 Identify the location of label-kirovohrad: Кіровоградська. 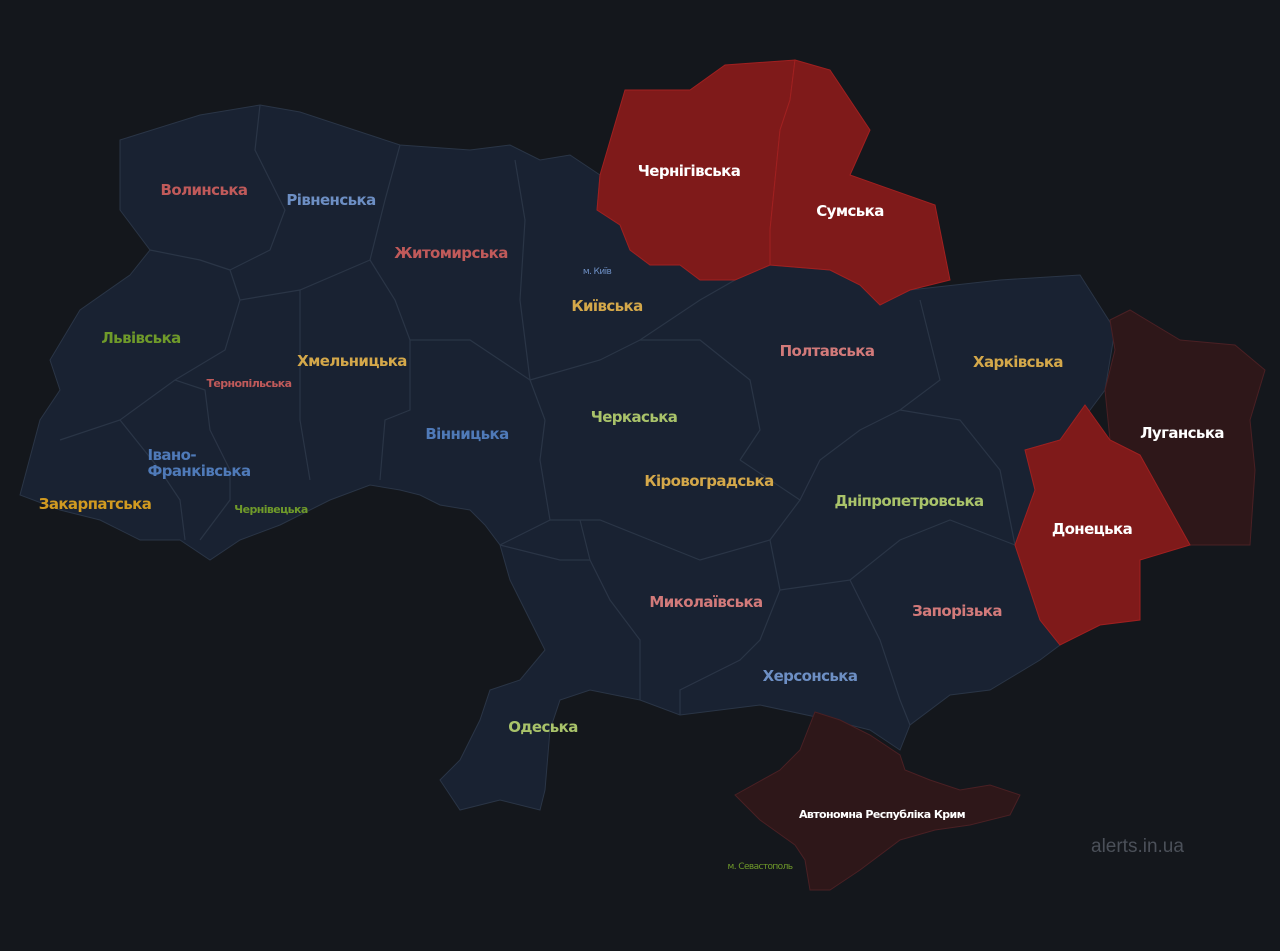
(709, 481).